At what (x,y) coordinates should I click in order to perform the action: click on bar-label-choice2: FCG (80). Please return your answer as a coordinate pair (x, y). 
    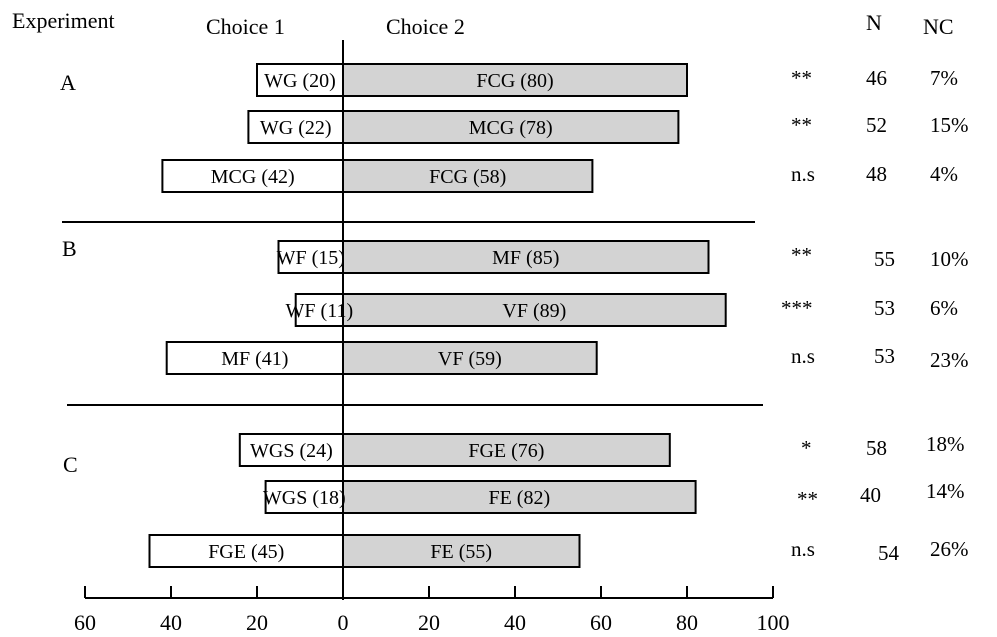
    Looking at the image, I should click on (514, 81).